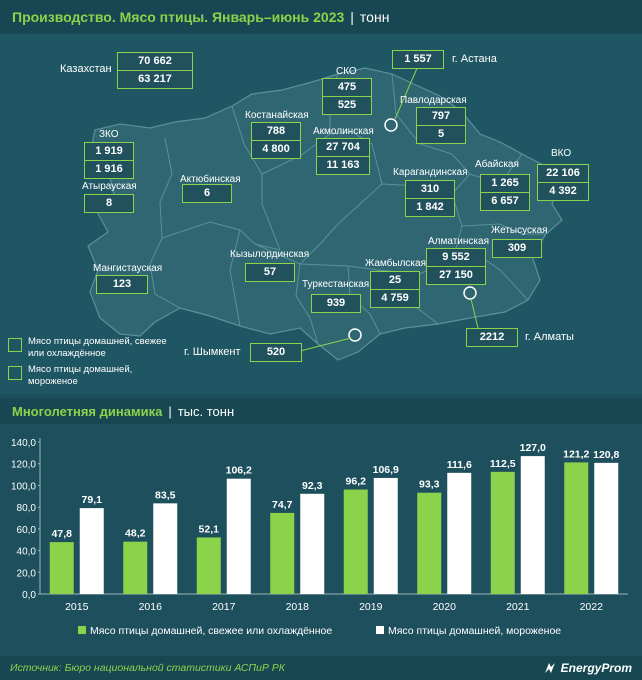 This screenshot has height=680, width=642. I want to click on region-values-astana: 1 557, so click(418, 59).